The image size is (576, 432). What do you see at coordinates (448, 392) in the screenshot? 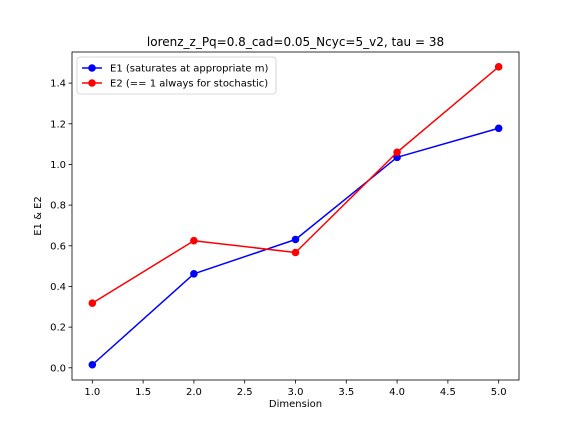
I see `x-tick-label: 4.5` at bounding box center [448, 392].